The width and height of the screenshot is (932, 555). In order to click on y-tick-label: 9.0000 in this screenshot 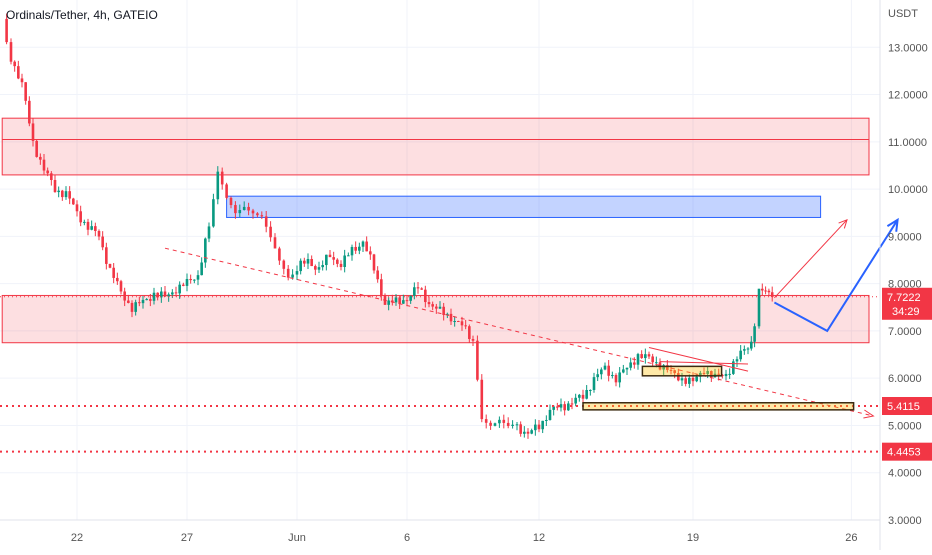, I will do `click(905, 237)`.